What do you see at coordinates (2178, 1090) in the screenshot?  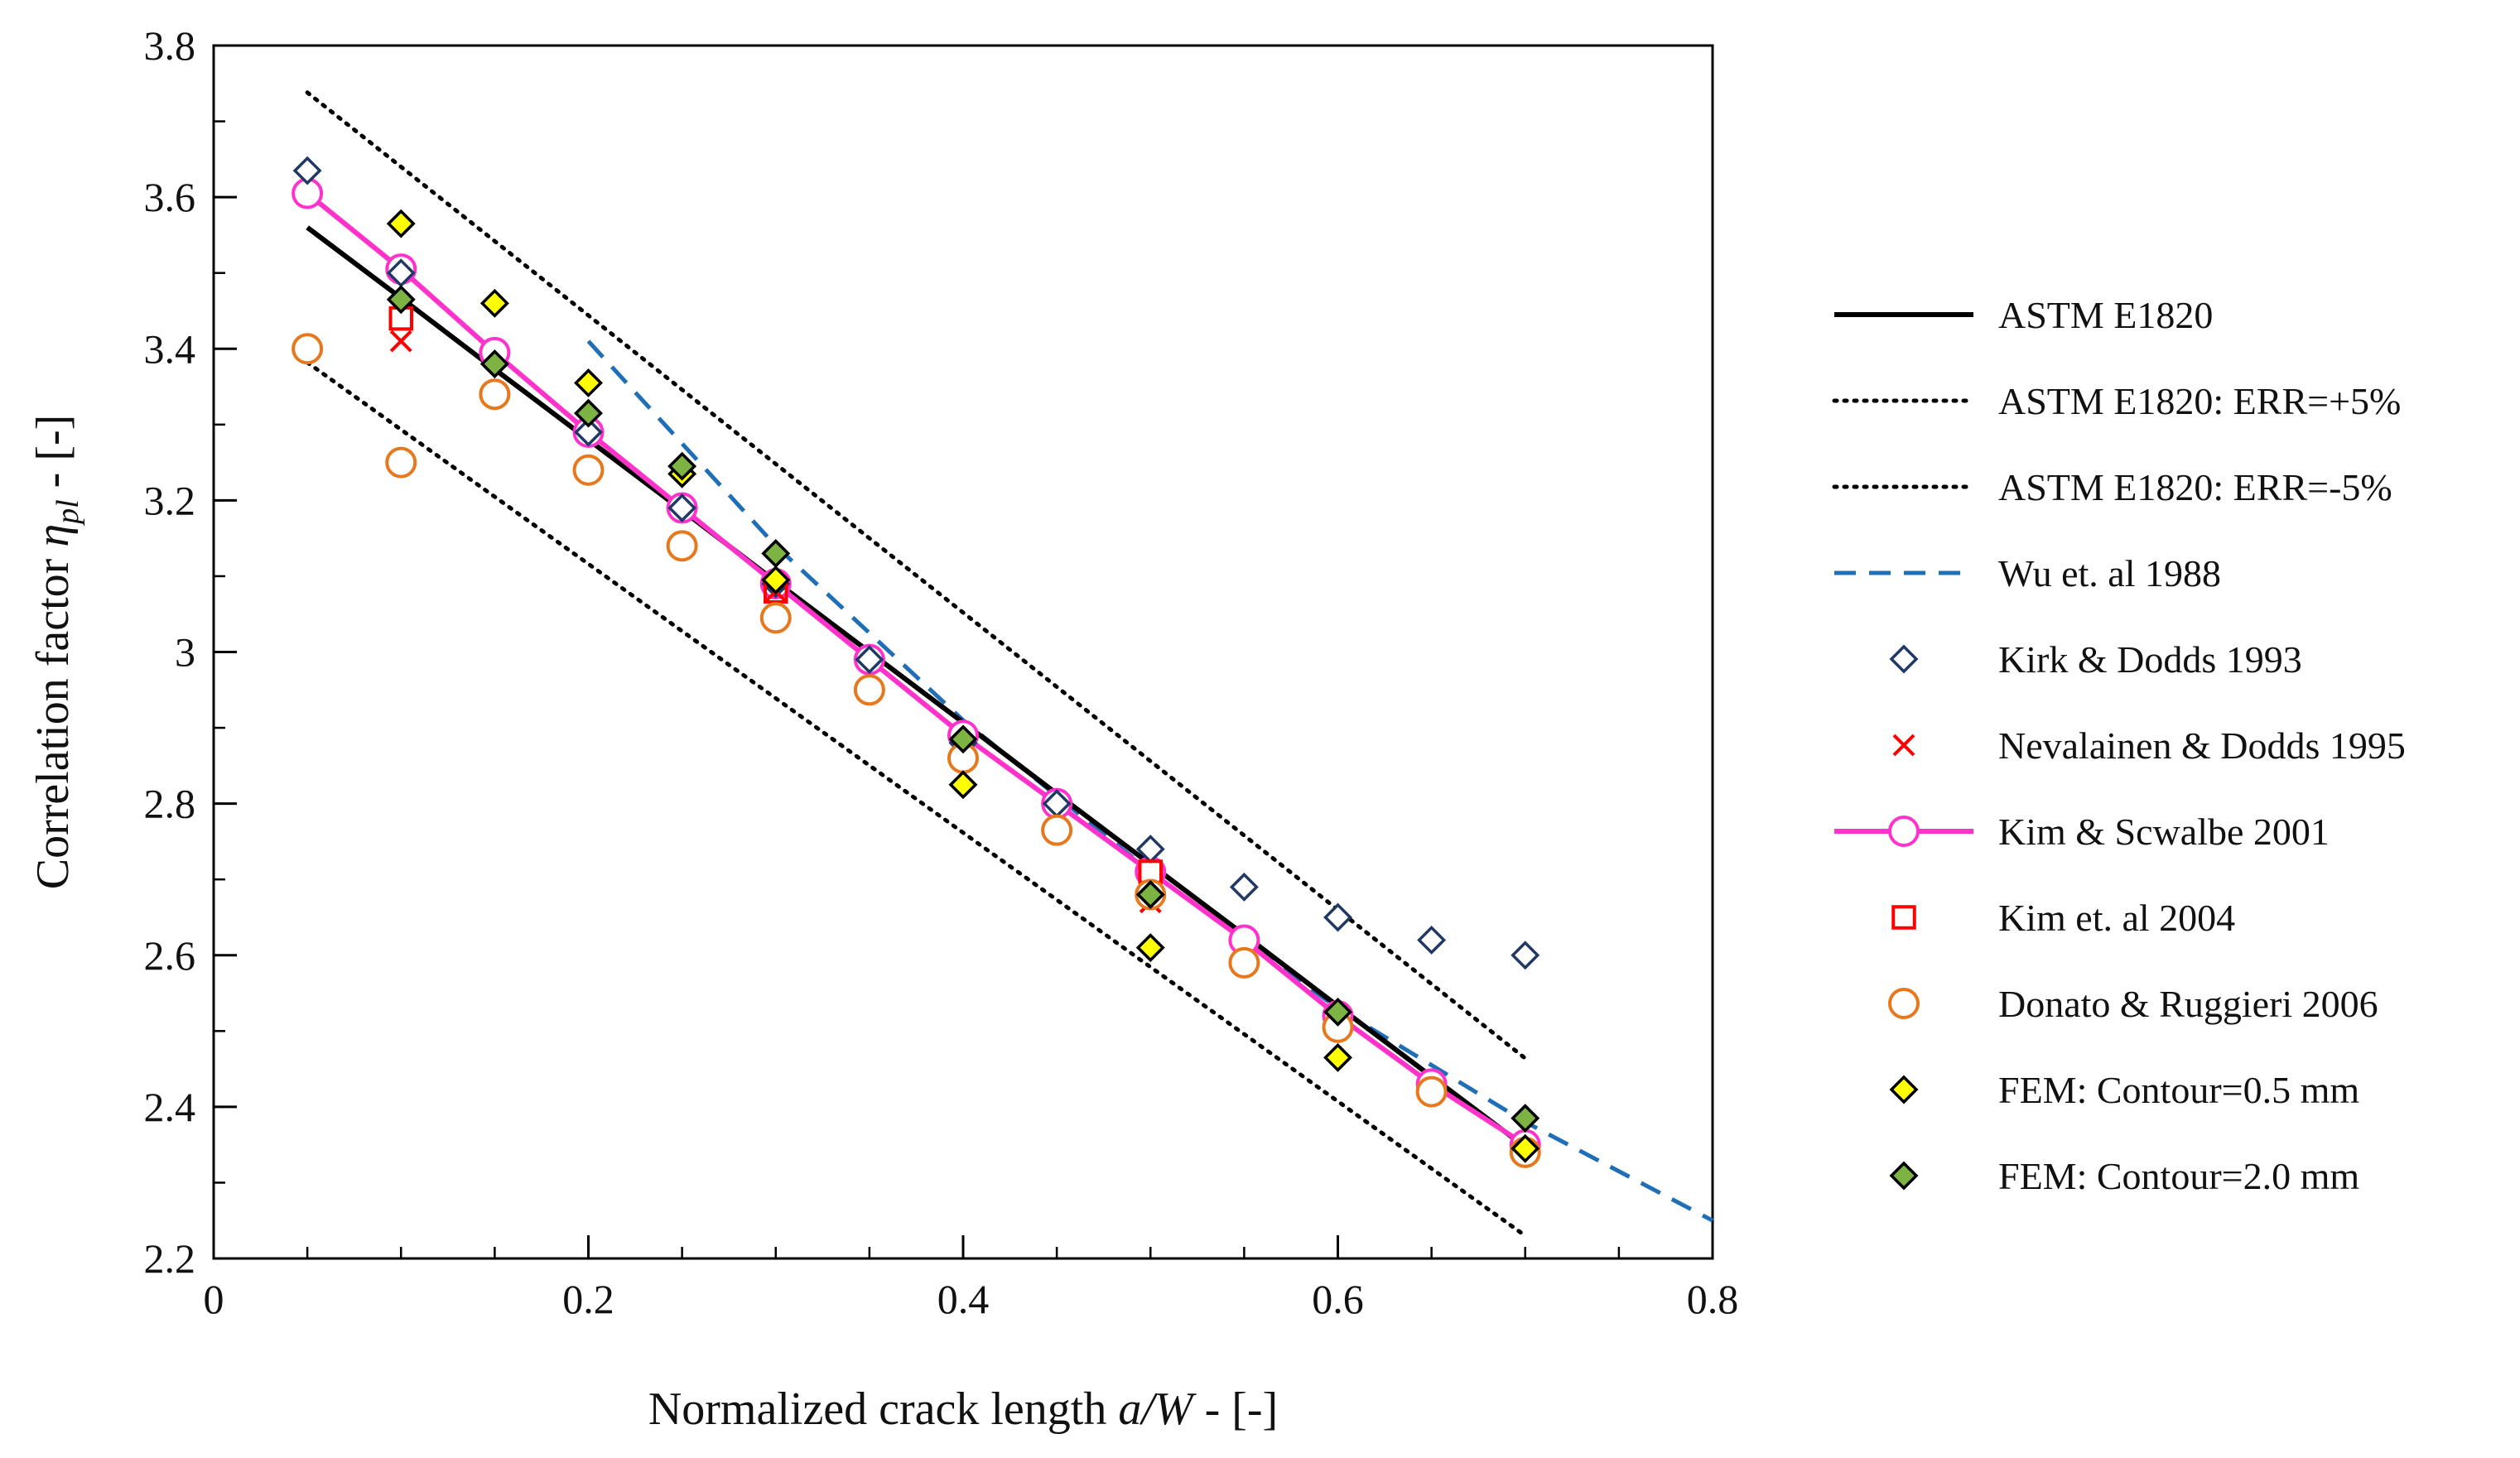 I see `legend-label: FEM: Contour=0.5 mm` at bounding box center [2178, 1090].